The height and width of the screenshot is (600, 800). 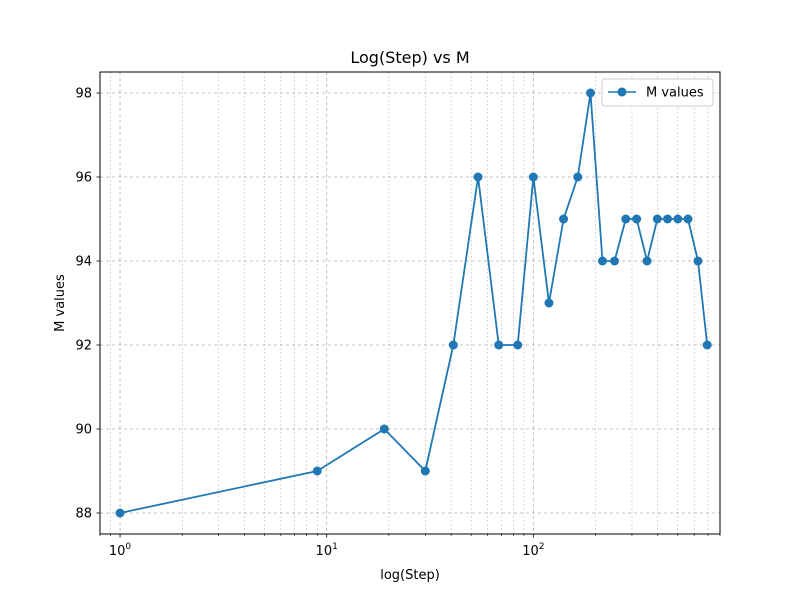 I want to click on y-tick-label: 98, so click(x=83, y=94).